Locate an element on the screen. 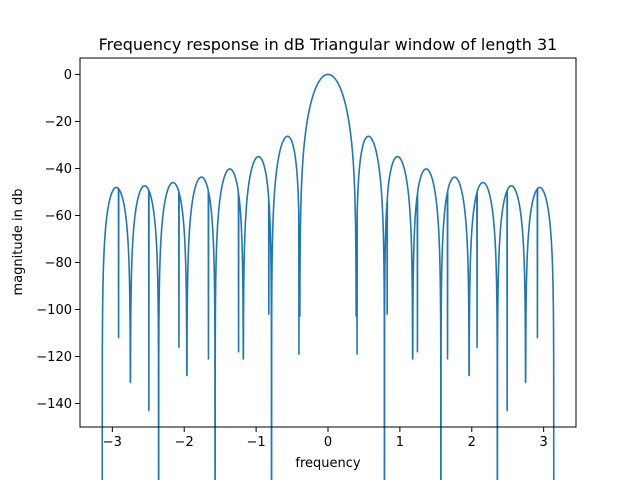  x-tick-label: 1 is located at coordinates (400, 442).